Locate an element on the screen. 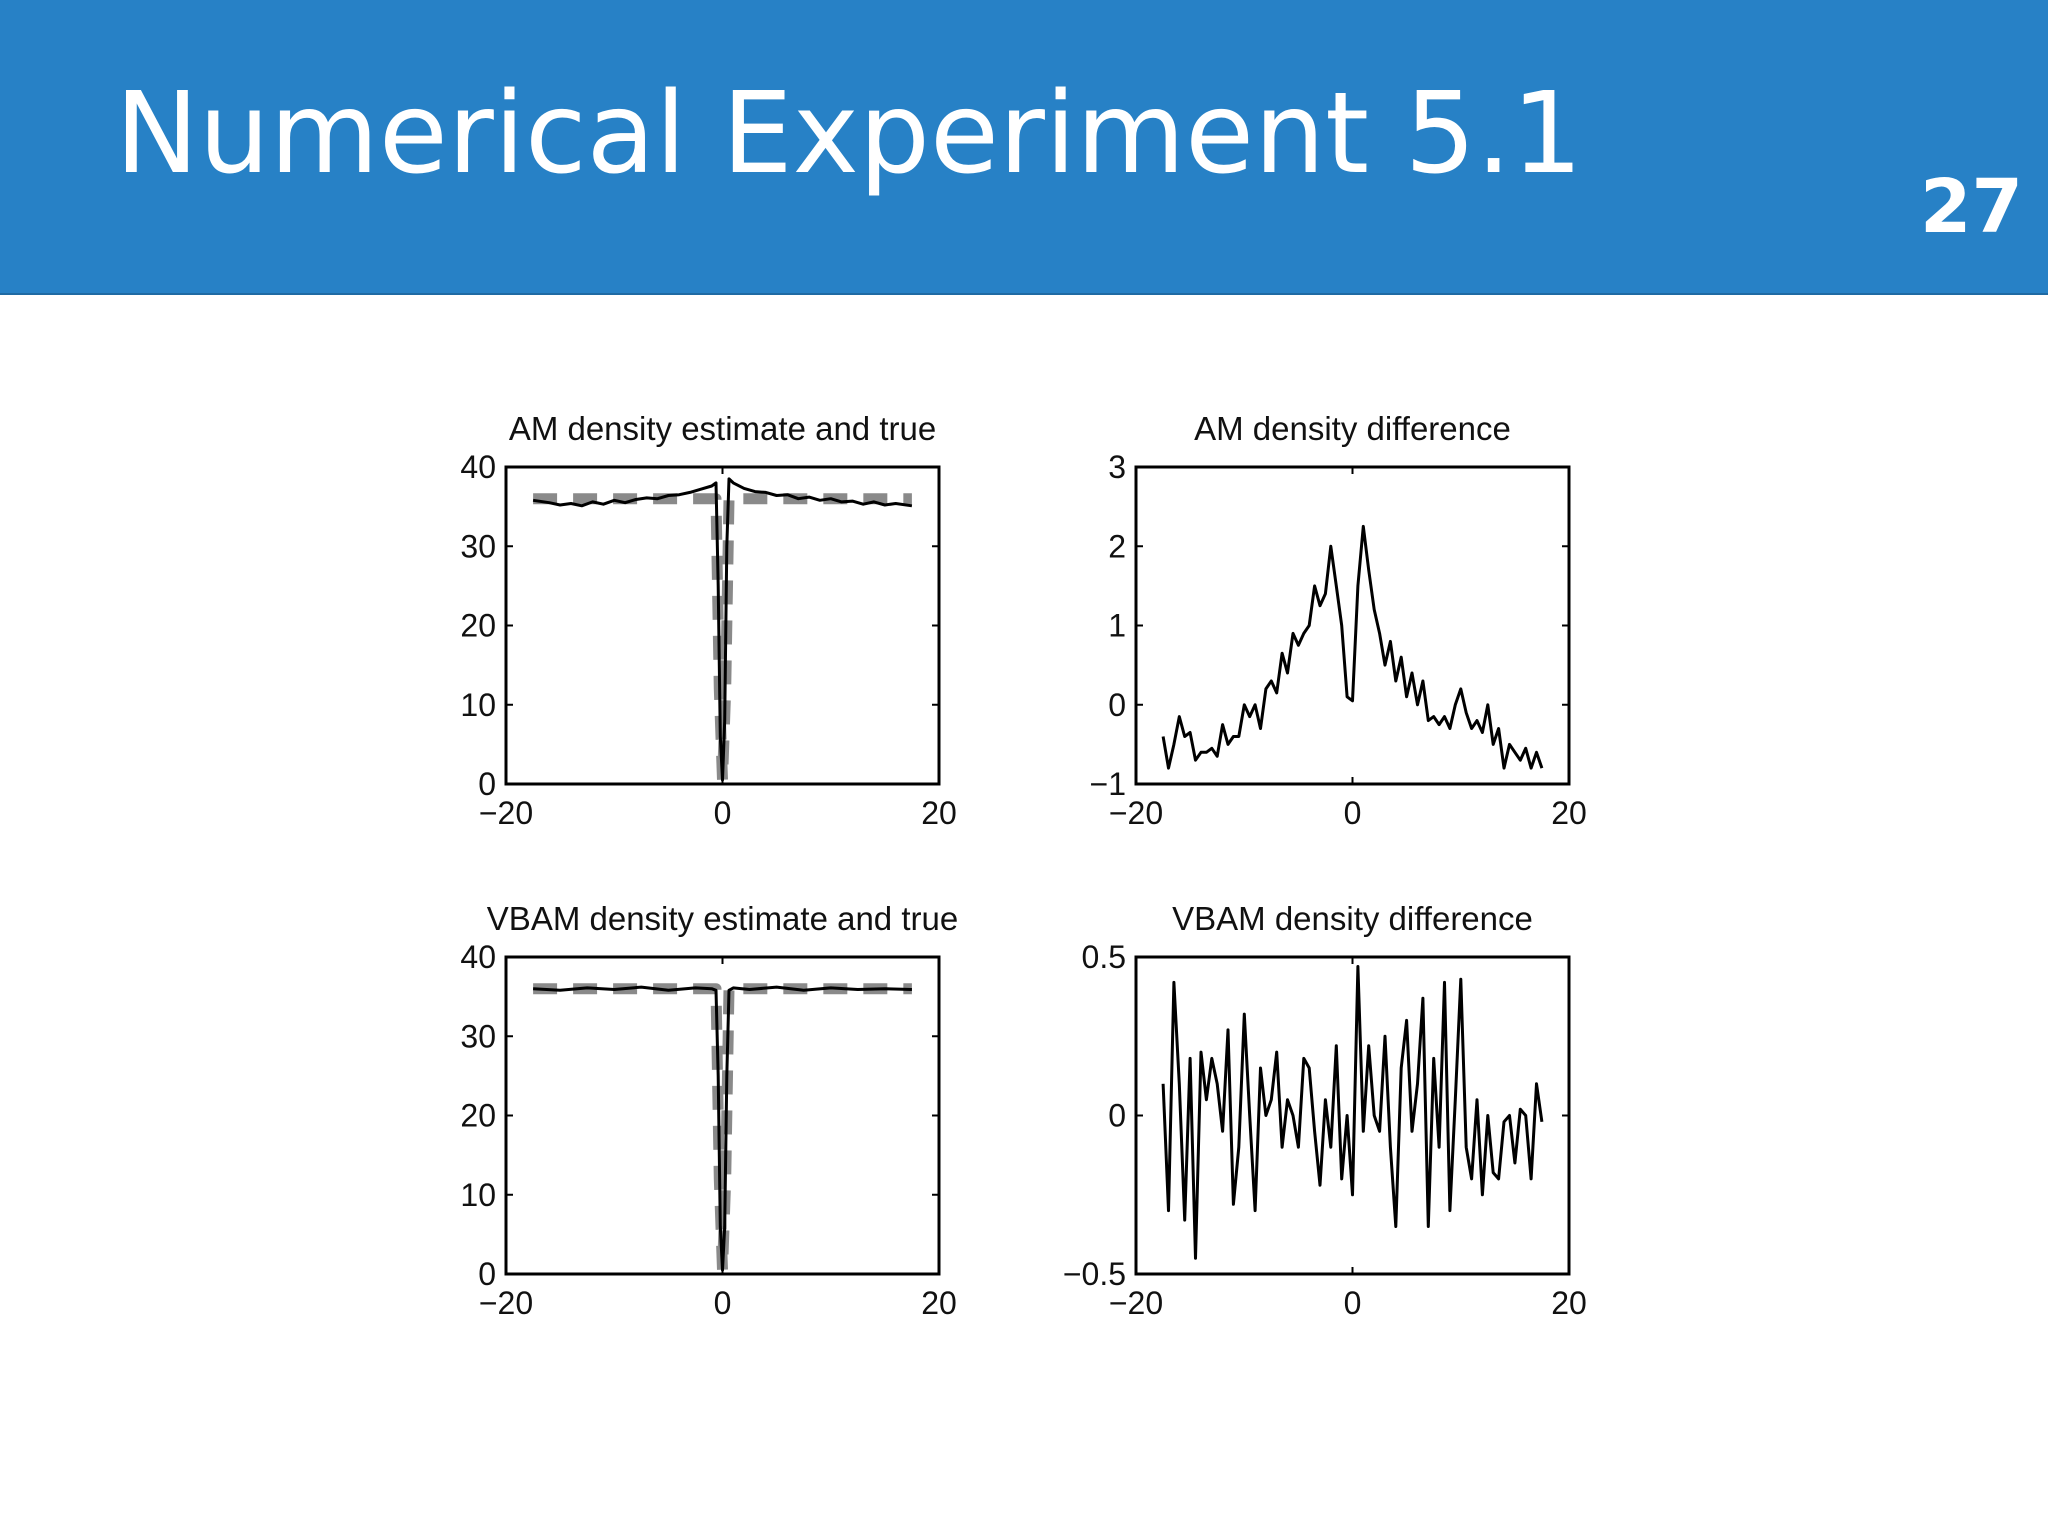  y-tick-label: −1 is located at coordinates (1108, 784).